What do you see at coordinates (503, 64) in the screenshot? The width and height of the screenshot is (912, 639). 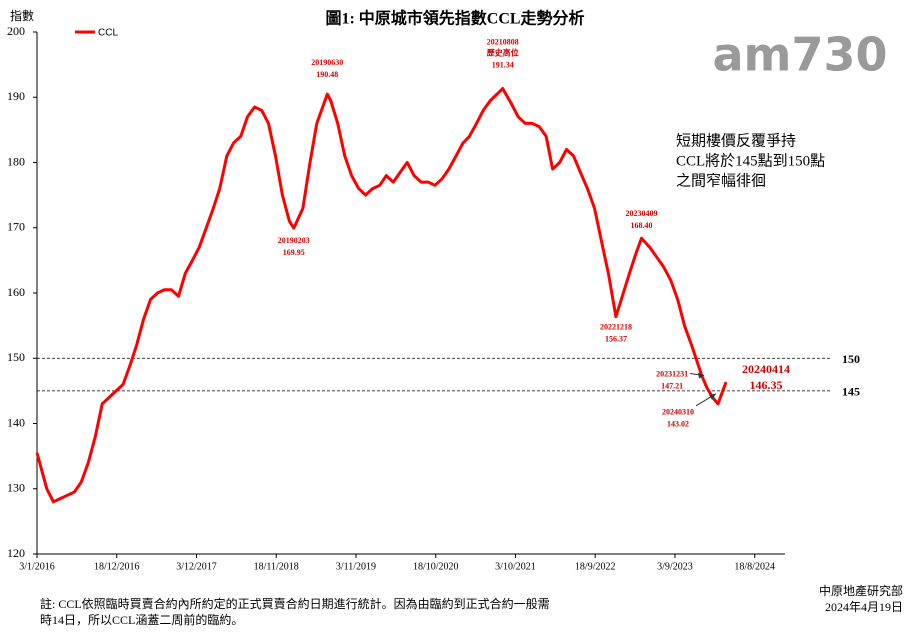 I see `annotation-value: 191.34` at bounding box center [503, 64].